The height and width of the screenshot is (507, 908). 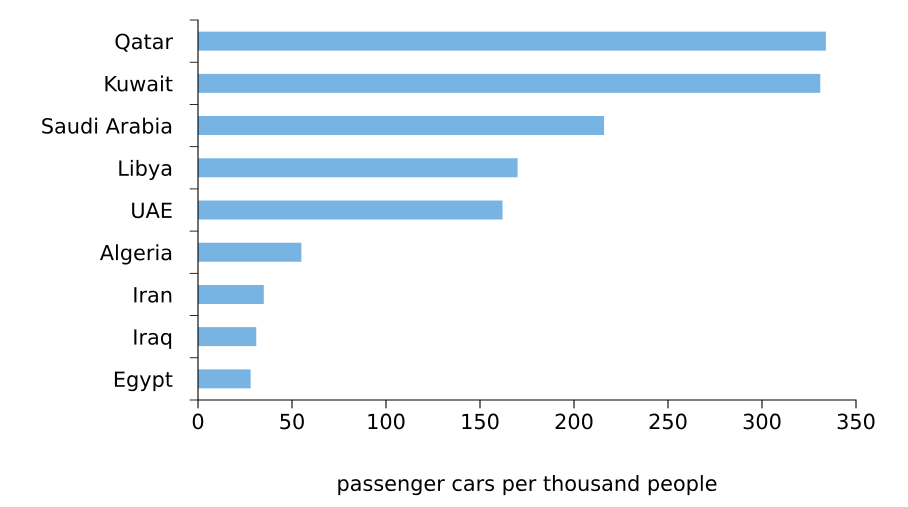 I want to click on y-tick-label: Libya, so click(x=145, y=170).